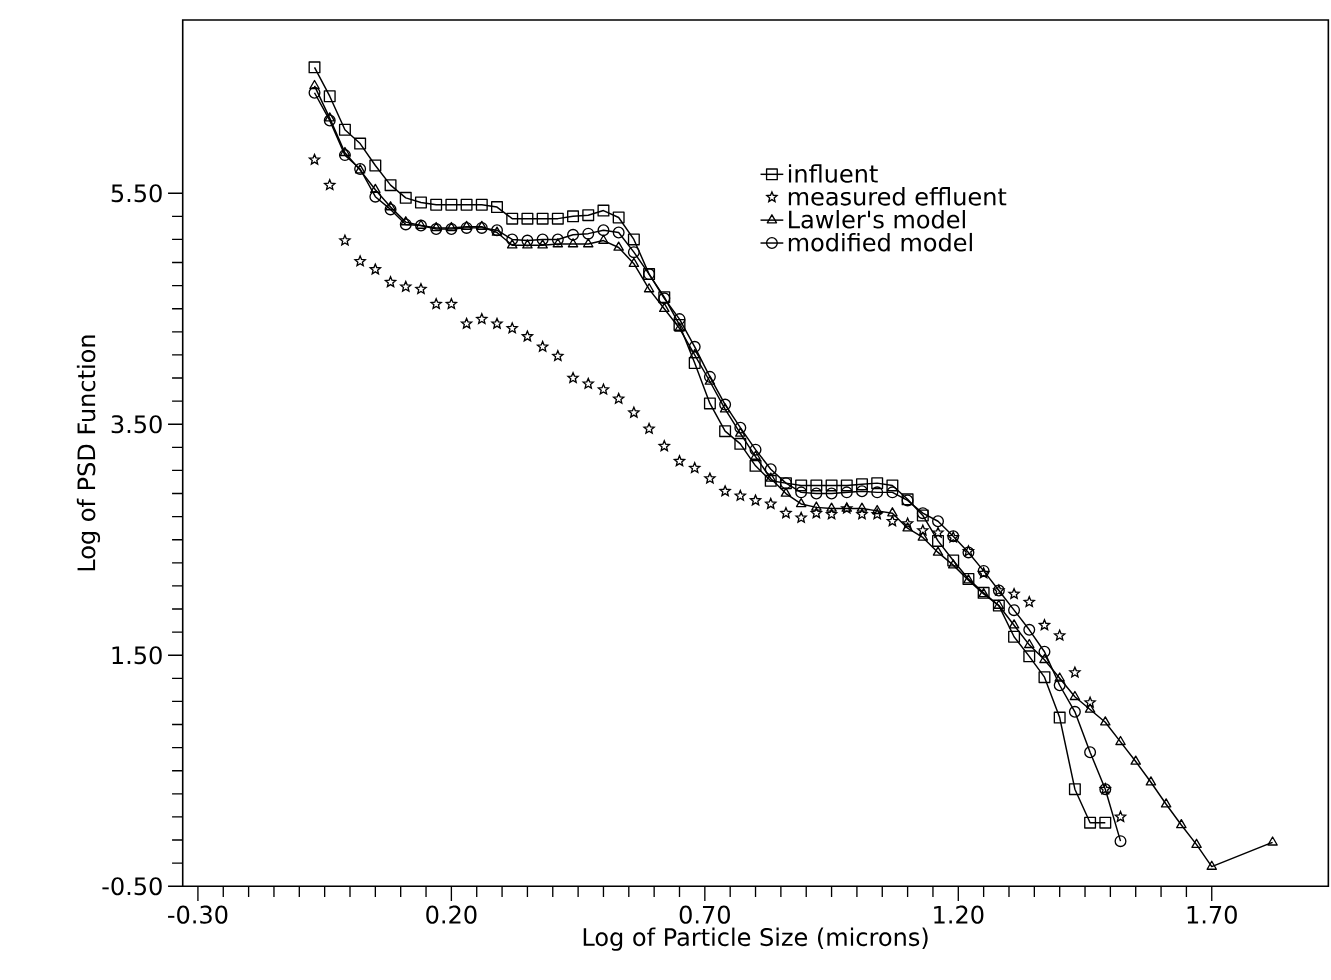 This screenshot has height=980, width=1331. What do you see at coordinates (833, 173) in the screenshot?
I see `legend-label: influent` at bounding box center [833, 173].